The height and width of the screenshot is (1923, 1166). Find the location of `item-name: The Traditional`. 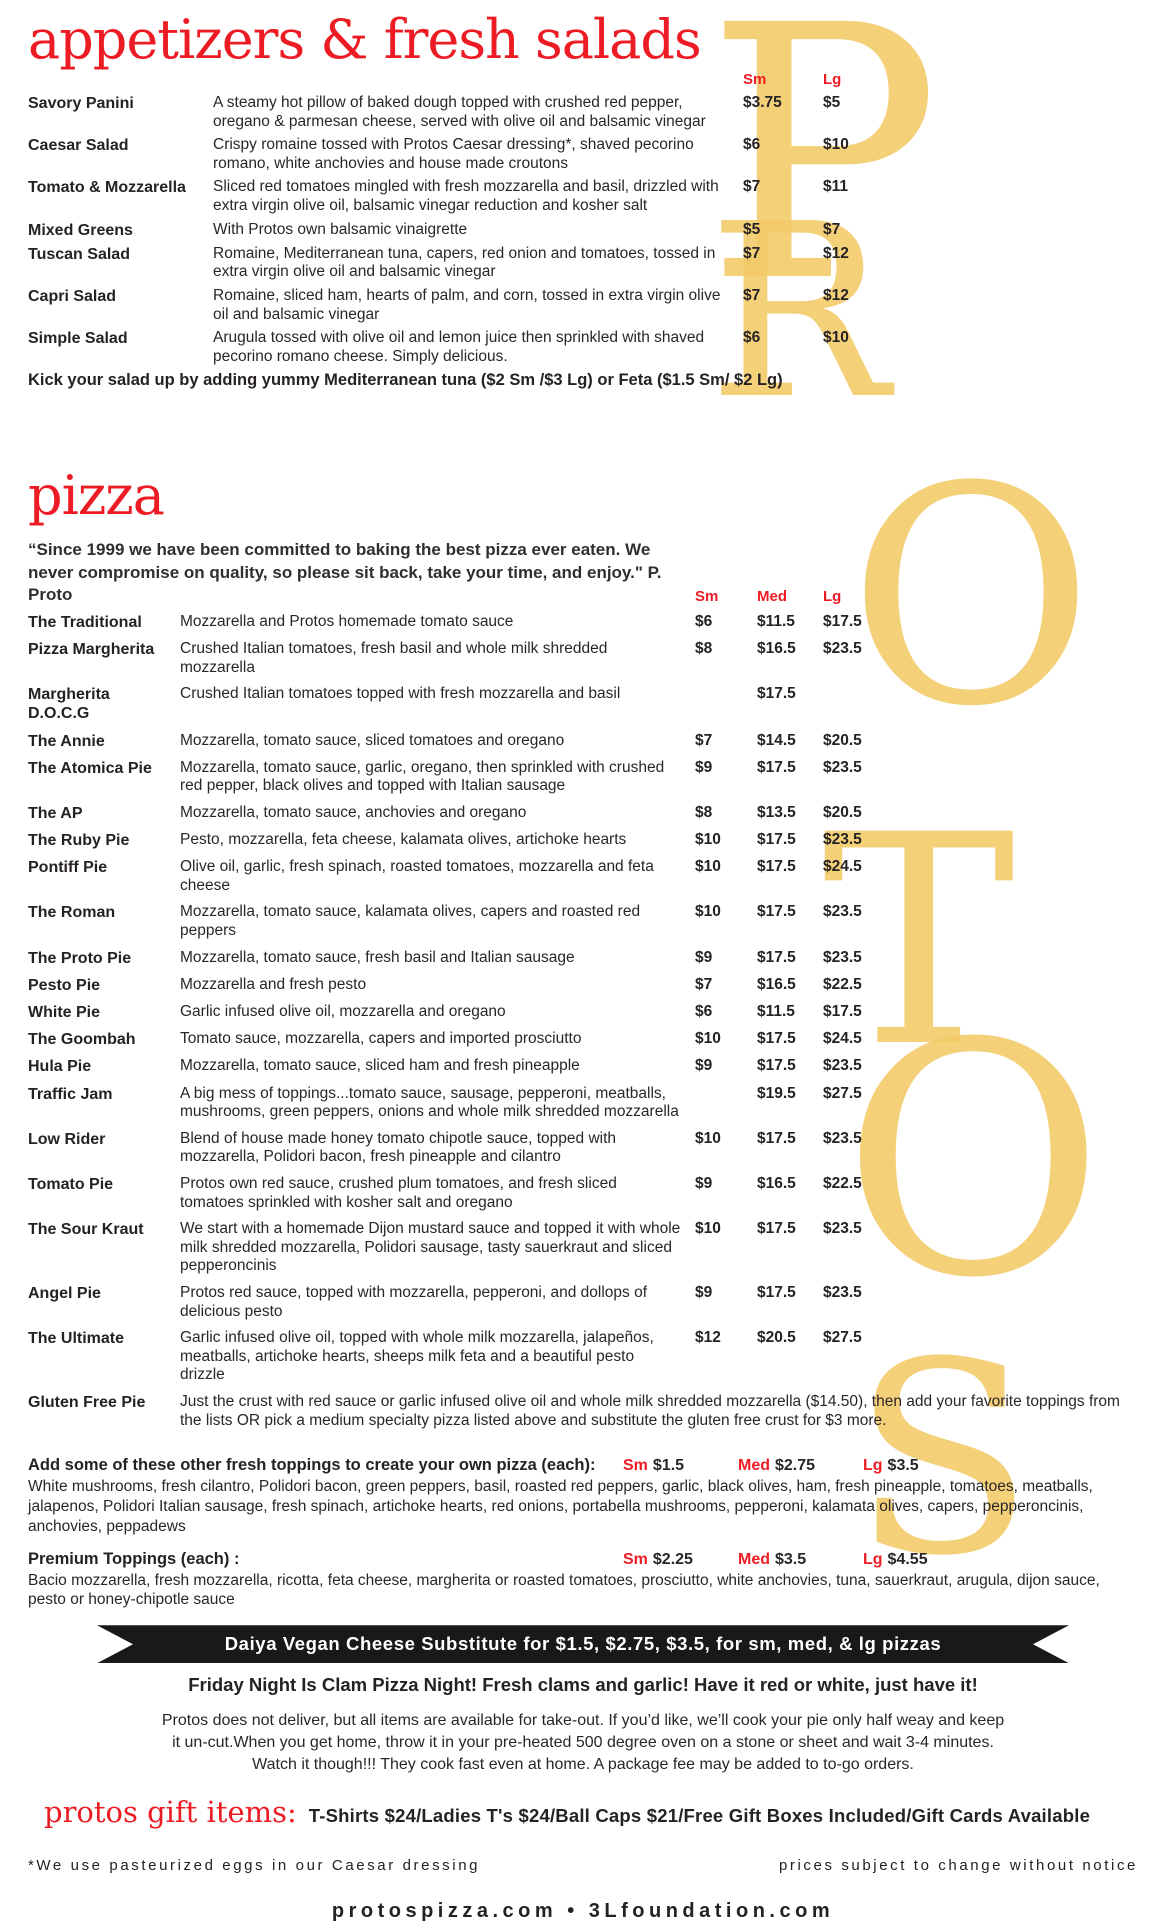

item-name: The Traditional is located at coordinates (85, 622).